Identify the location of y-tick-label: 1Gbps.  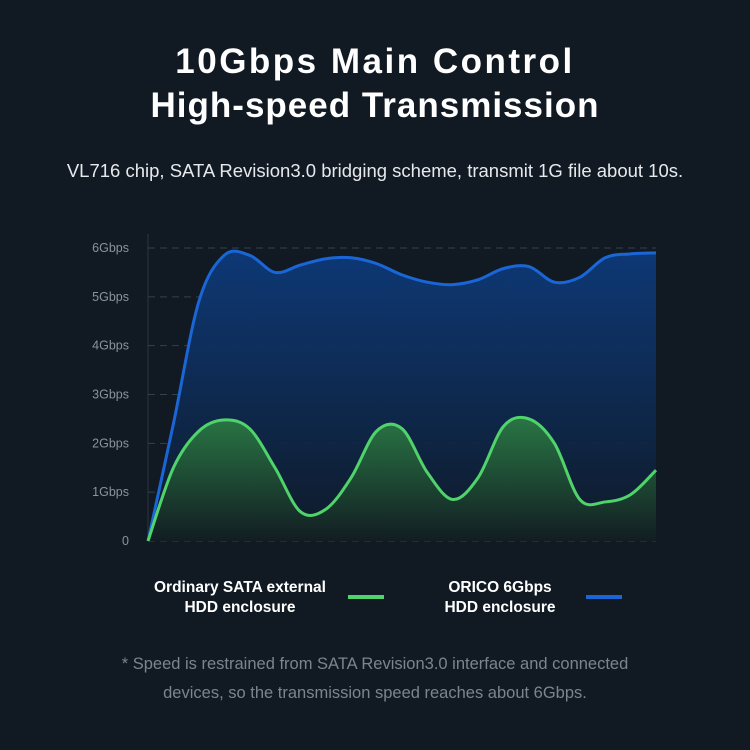
(110, 492).